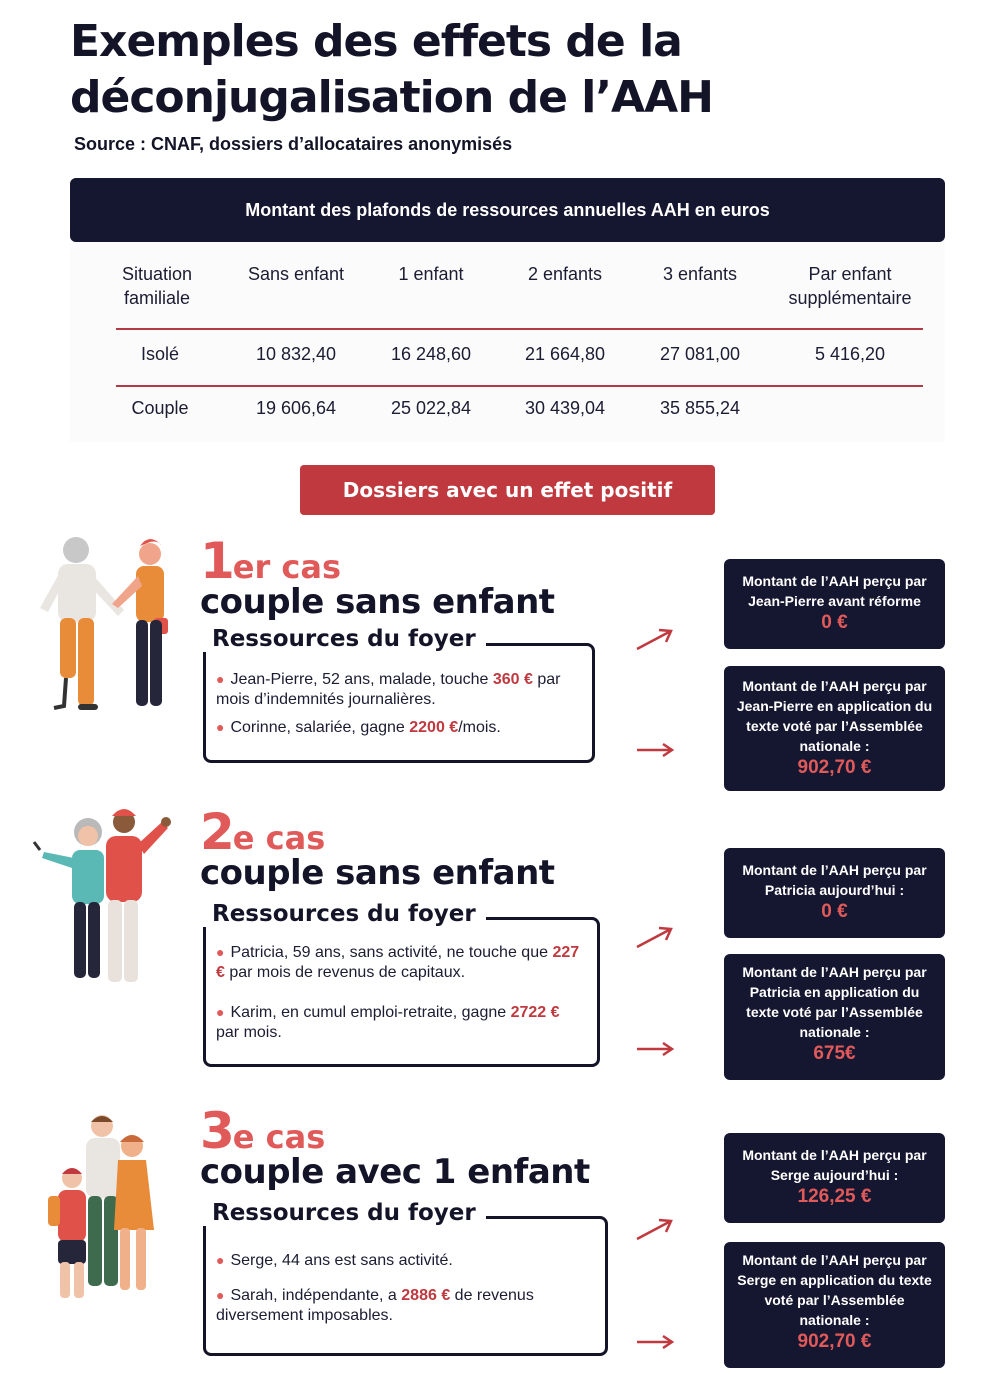  I want to click on column-header-par-enfant: Par enfant supplémentaire, so click(850, 286).